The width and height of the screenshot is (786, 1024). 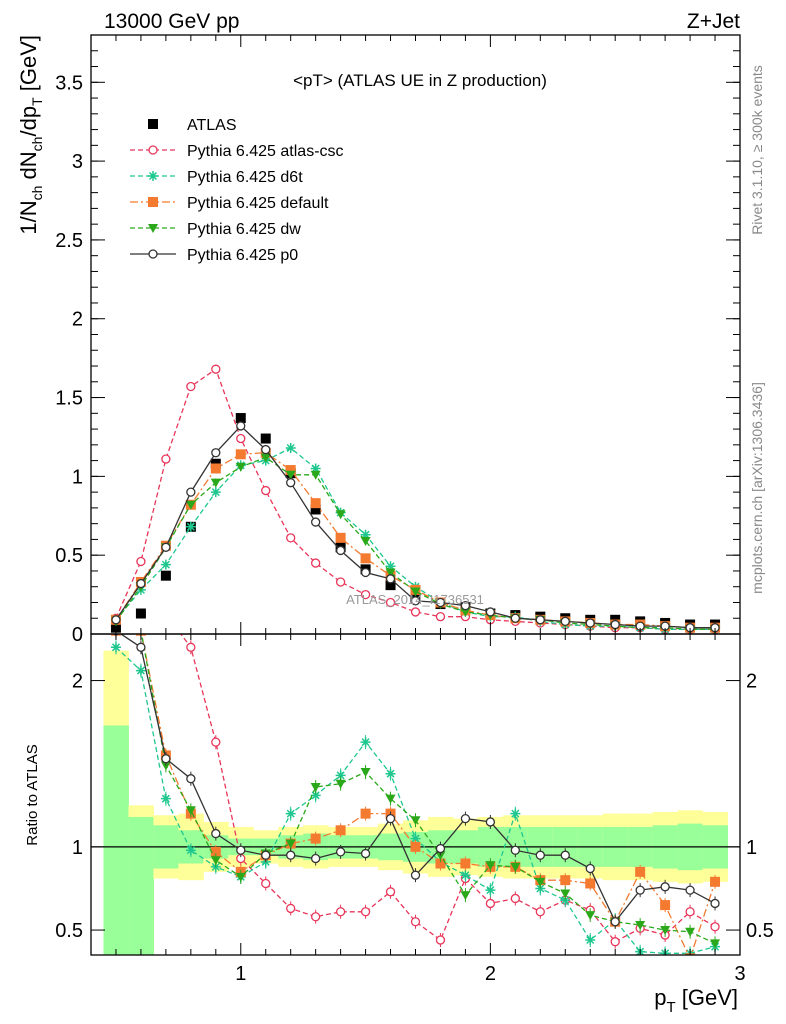 I want to click on main-y-tick-label: 2, so click(x=77, y=320).